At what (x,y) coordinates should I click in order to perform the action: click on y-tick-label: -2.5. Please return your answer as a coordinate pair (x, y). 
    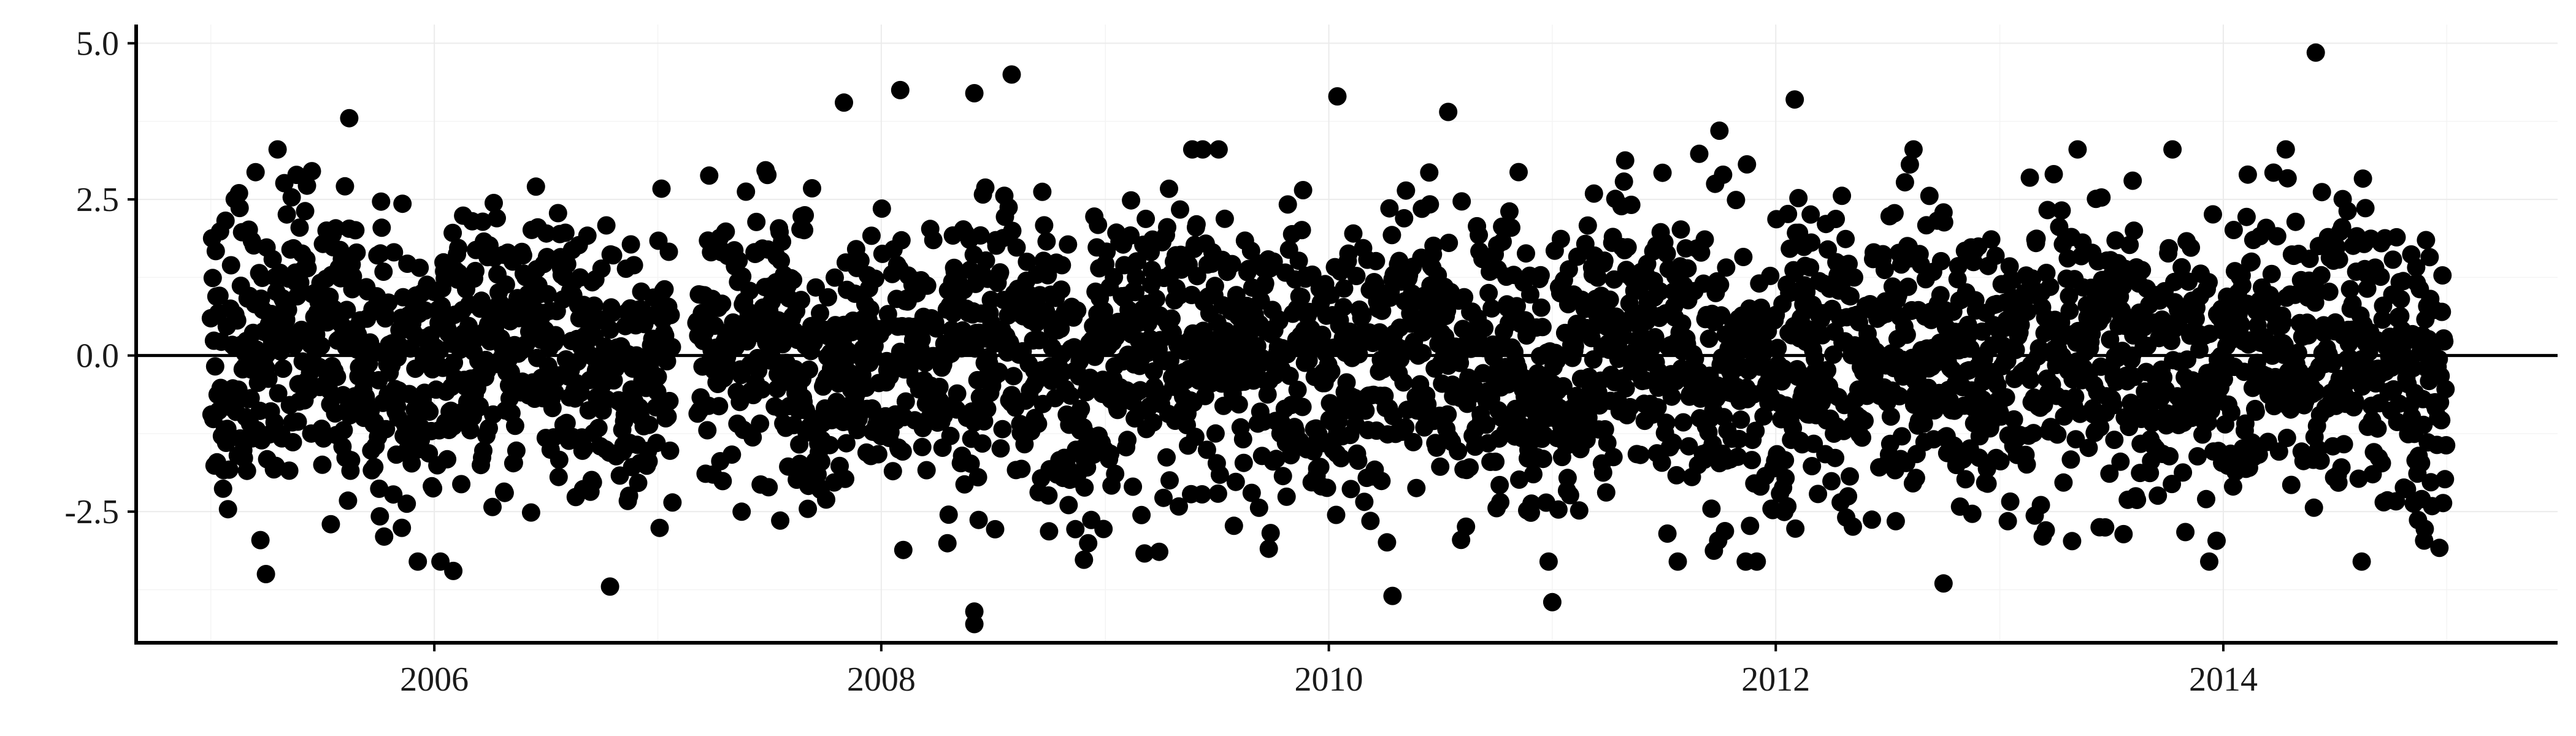
    Looking at the image, I should click on (91, 512).